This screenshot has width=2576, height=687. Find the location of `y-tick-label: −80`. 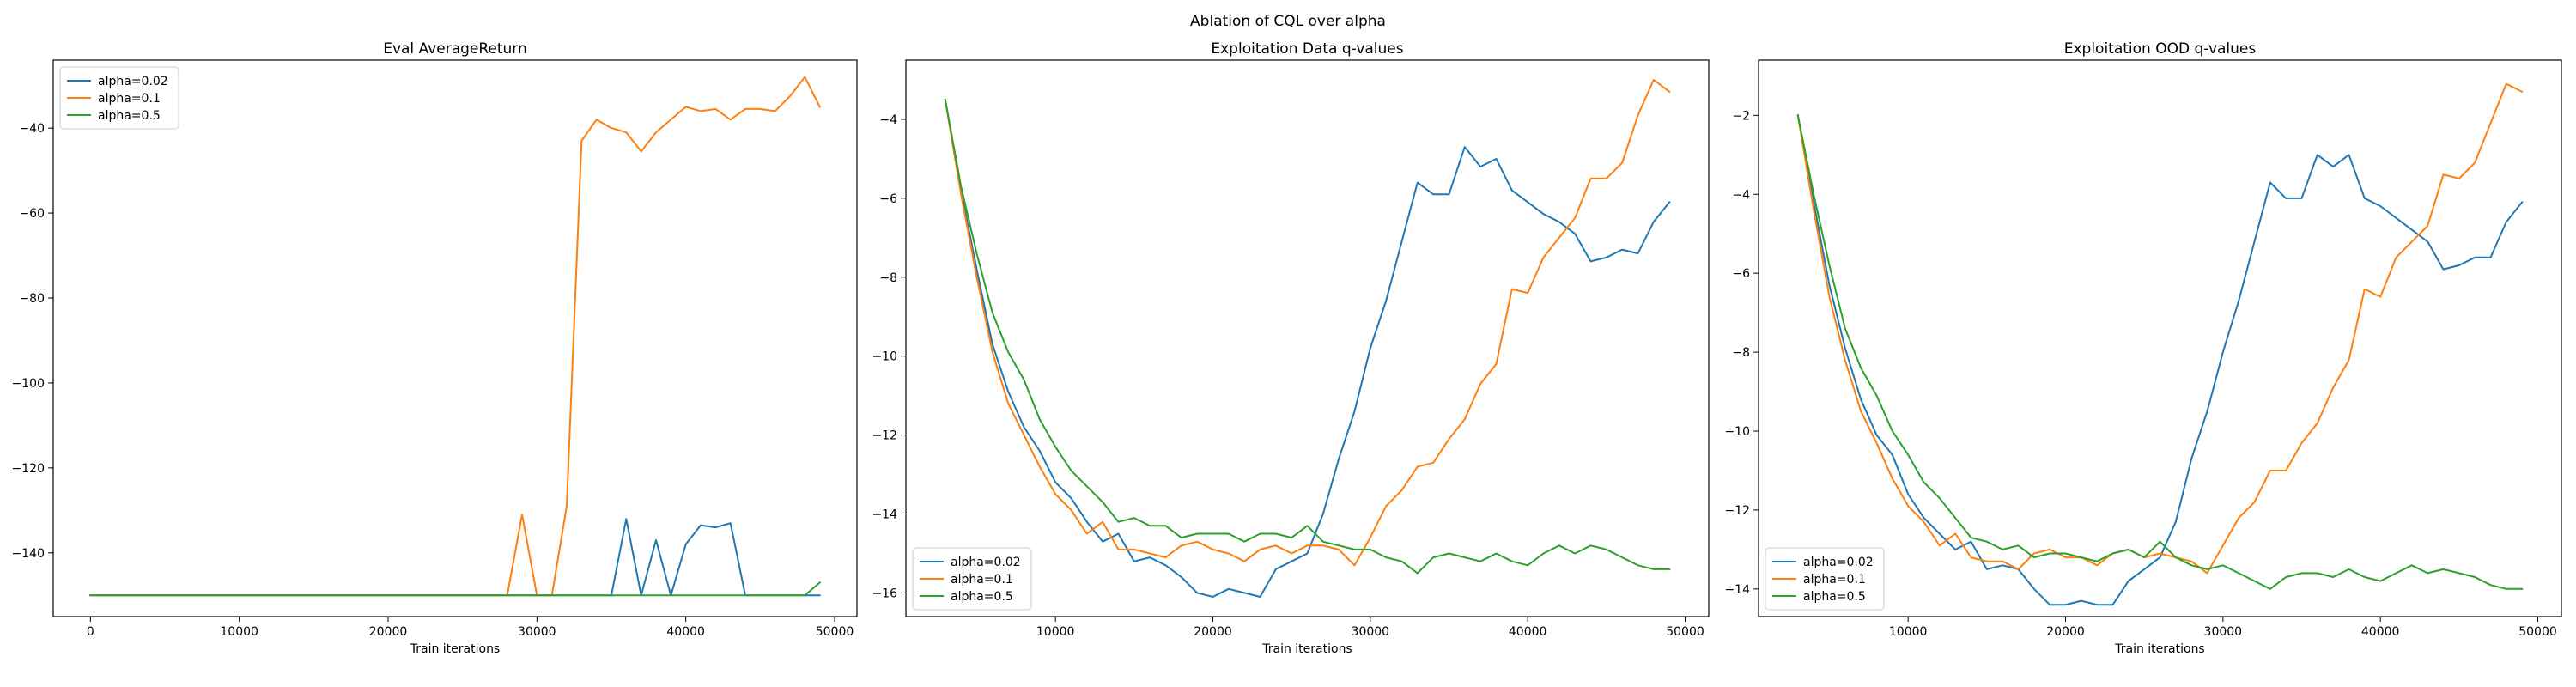

y-tick-label: −80 is located at coordinates (32, 299).